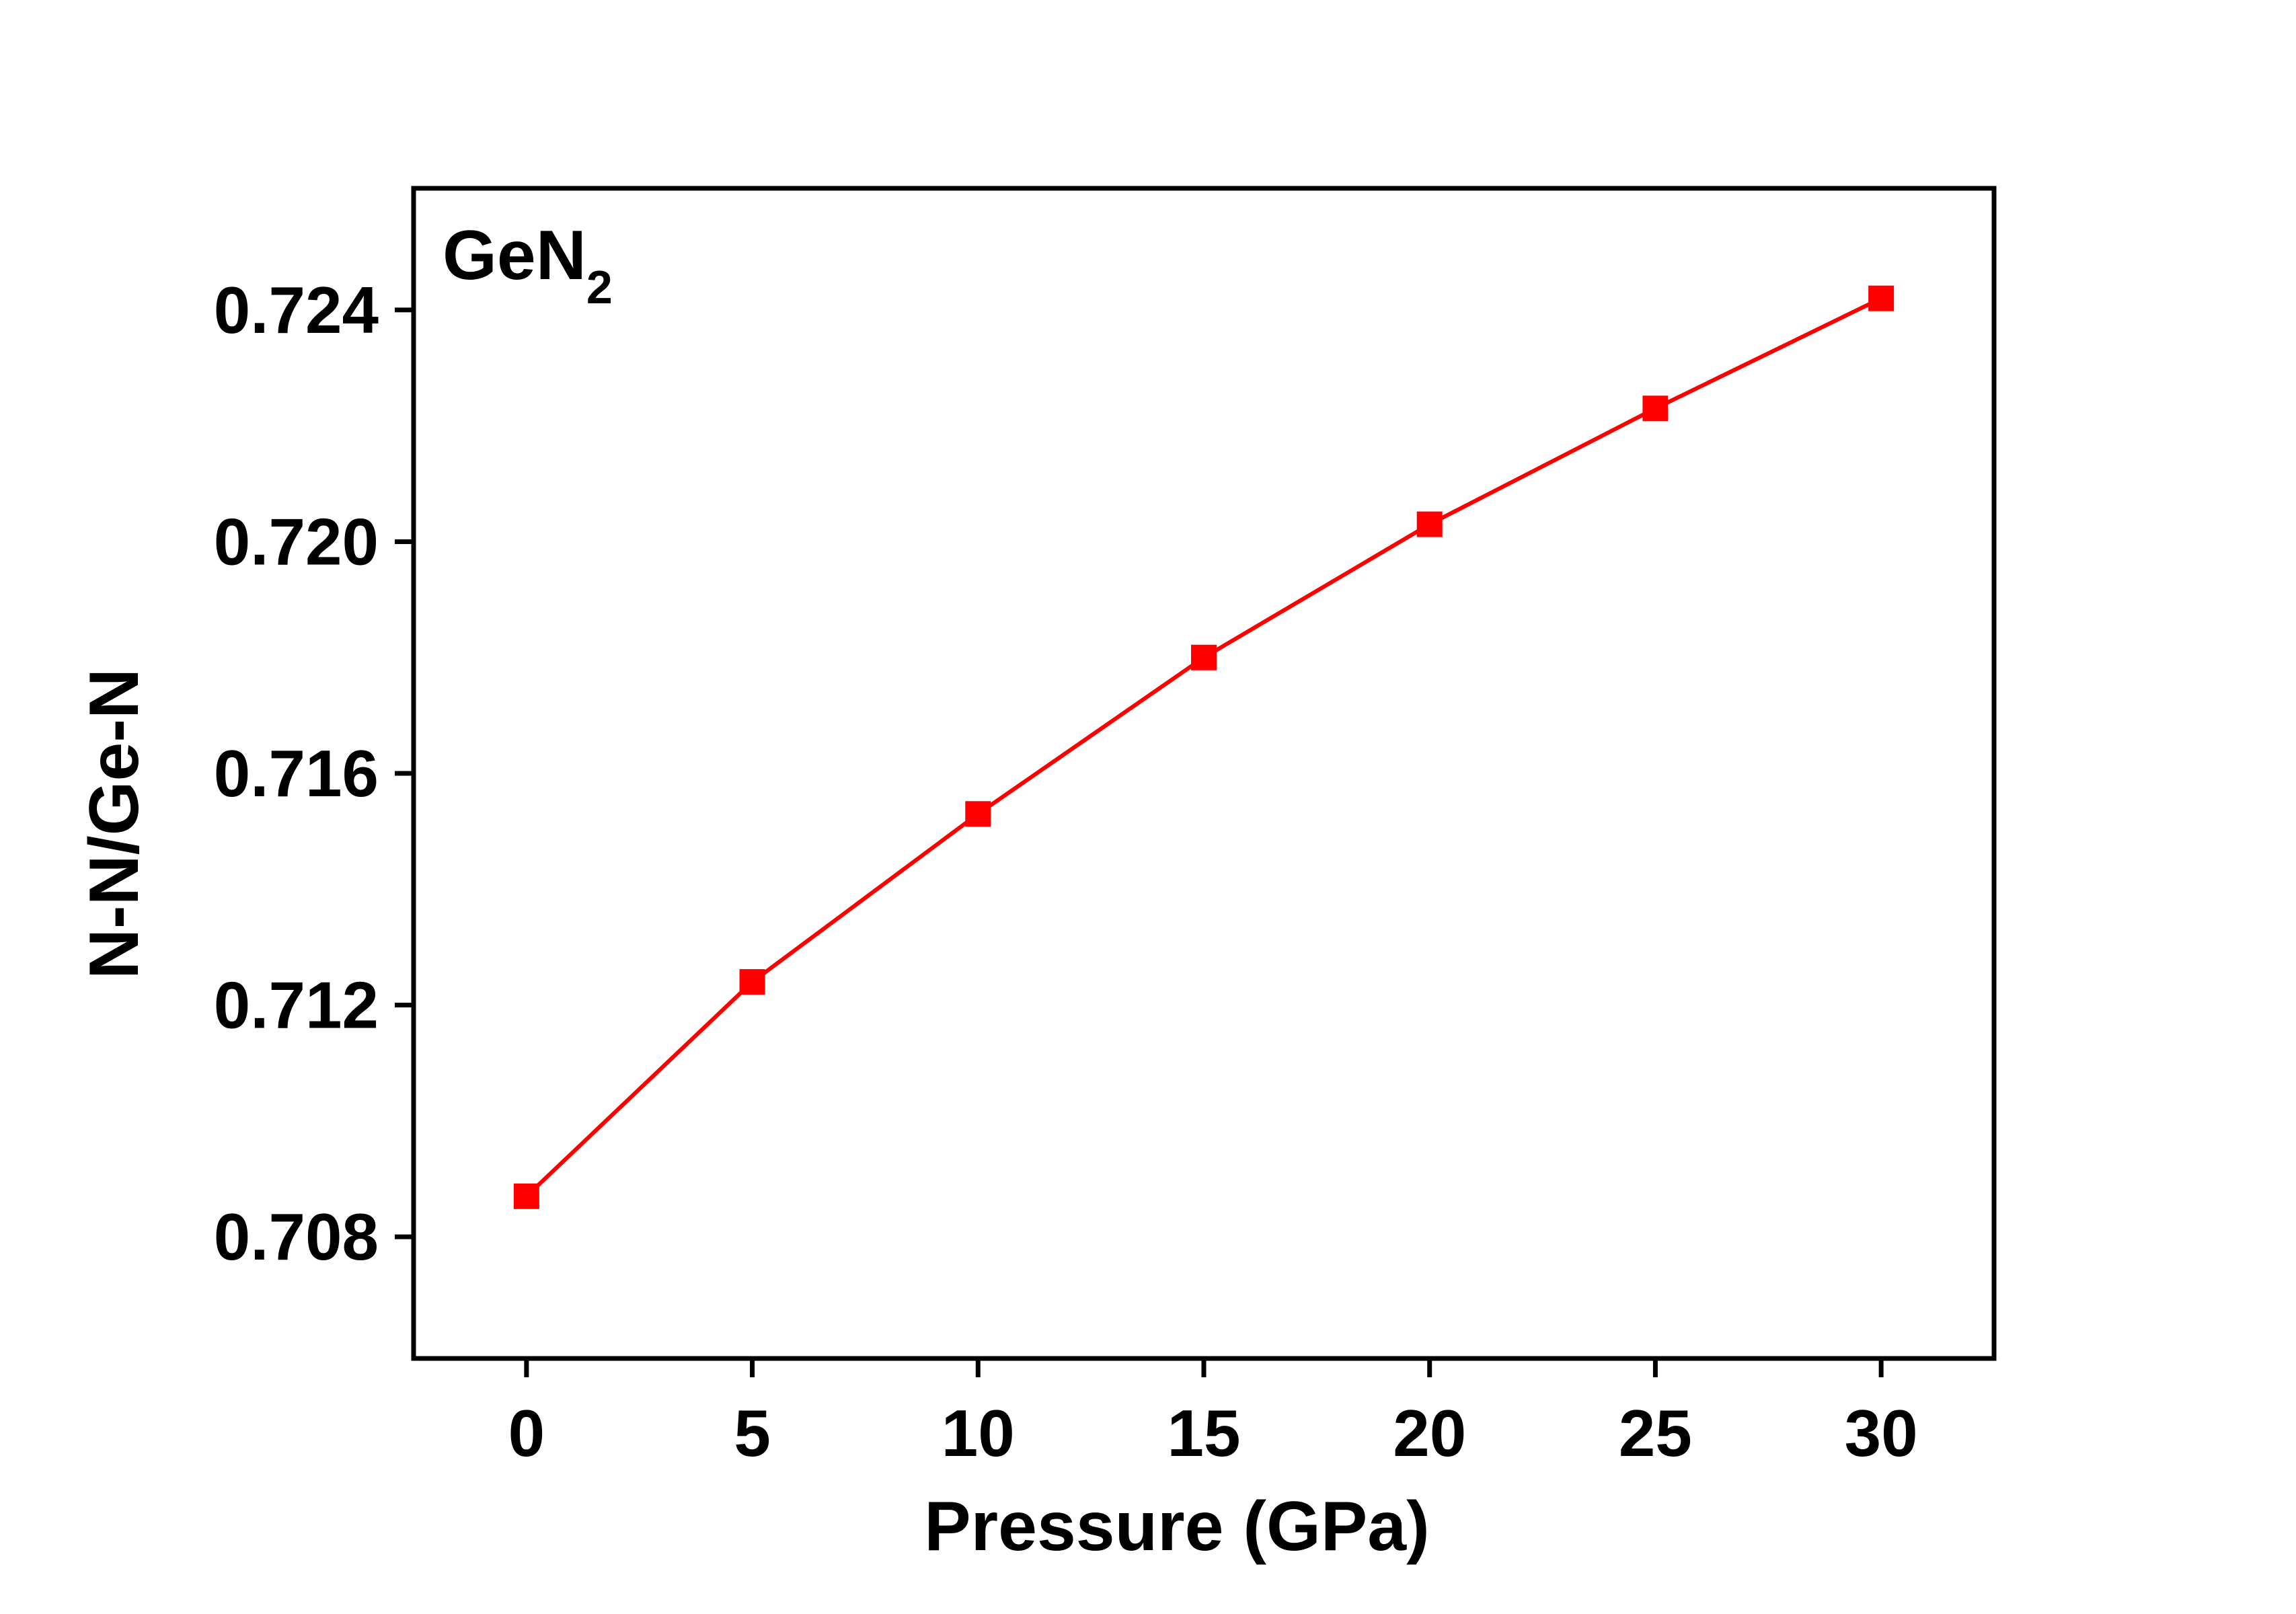 This screenshot has height=1614, width=2296. I want to click on x-axis: 0 5 10 15 20 25 30, so click(1213, 1414).